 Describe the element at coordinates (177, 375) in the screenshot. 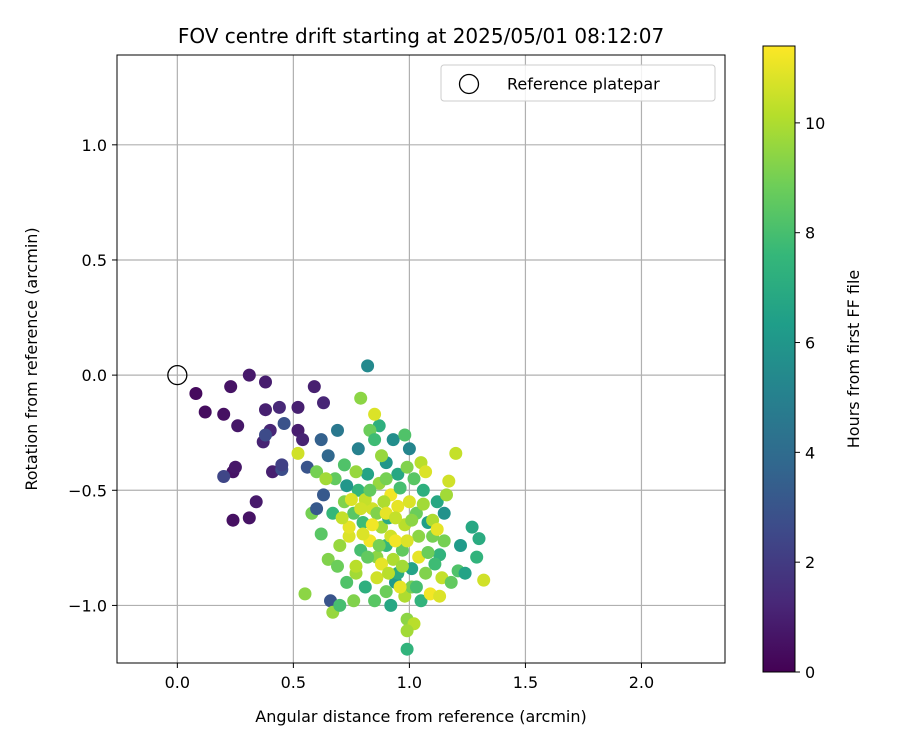

I see `reference-platepar-marker` at that location.